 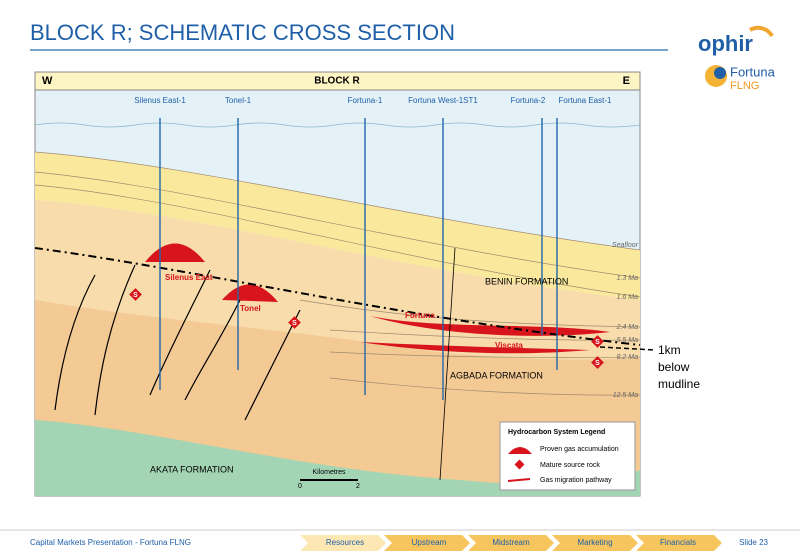 What do you see at coordinates (753, 71) in the screenshot?
I see `logo-product: Fortuna` at bounding box center [753, 71].